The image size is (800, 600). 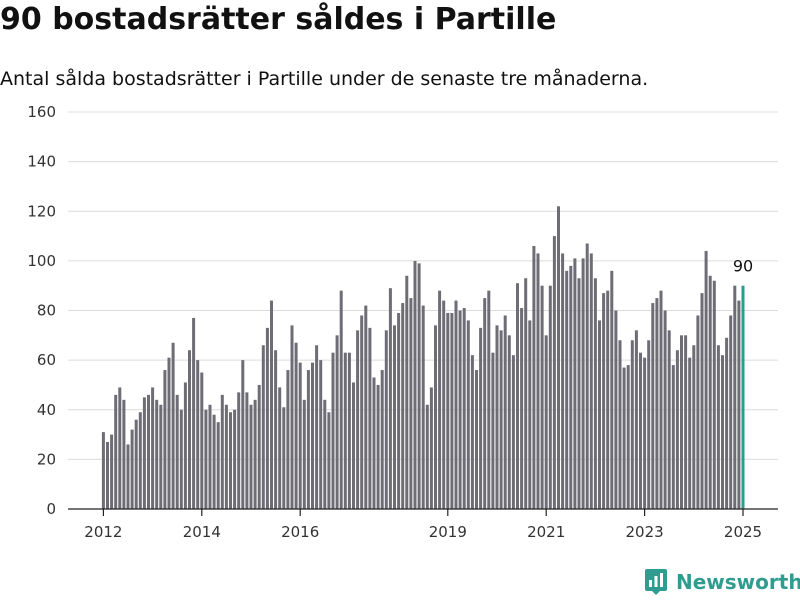 I want to click on x-axis: 2012 2014 2016 2019 2021 2023 2025, so click(x=423, y=524).